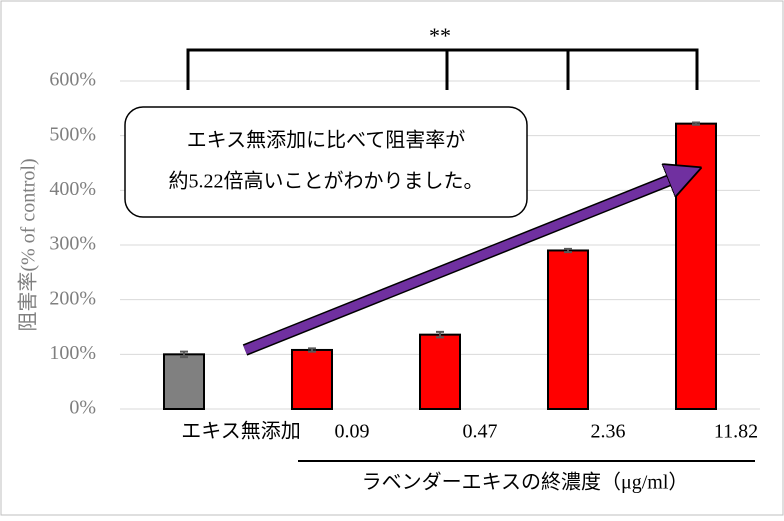  Describe the element at coordinates (72, 298) in the screenshot. I see `y-tick-label: 200%` at that location.